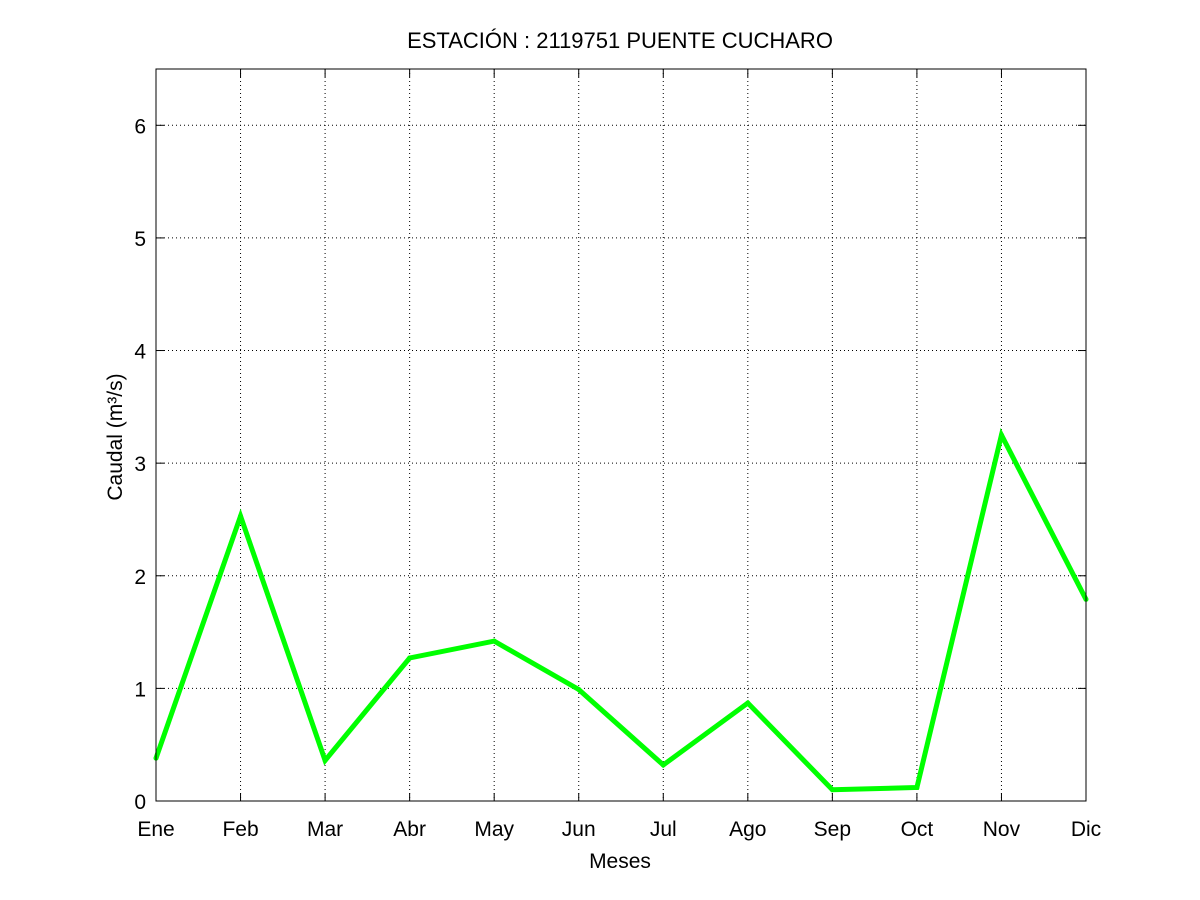 The image size is (1200, 900). Describe the element at coordinates (1002, 829) in the screenshot. I see `x-tick-label: Nov` at that location.